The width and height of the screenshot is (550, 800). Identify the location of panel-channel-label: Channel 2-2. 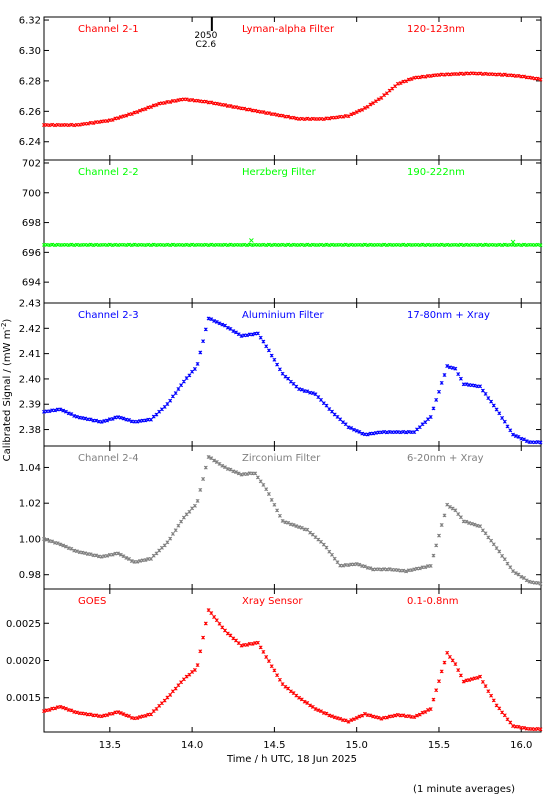
(108, 172).